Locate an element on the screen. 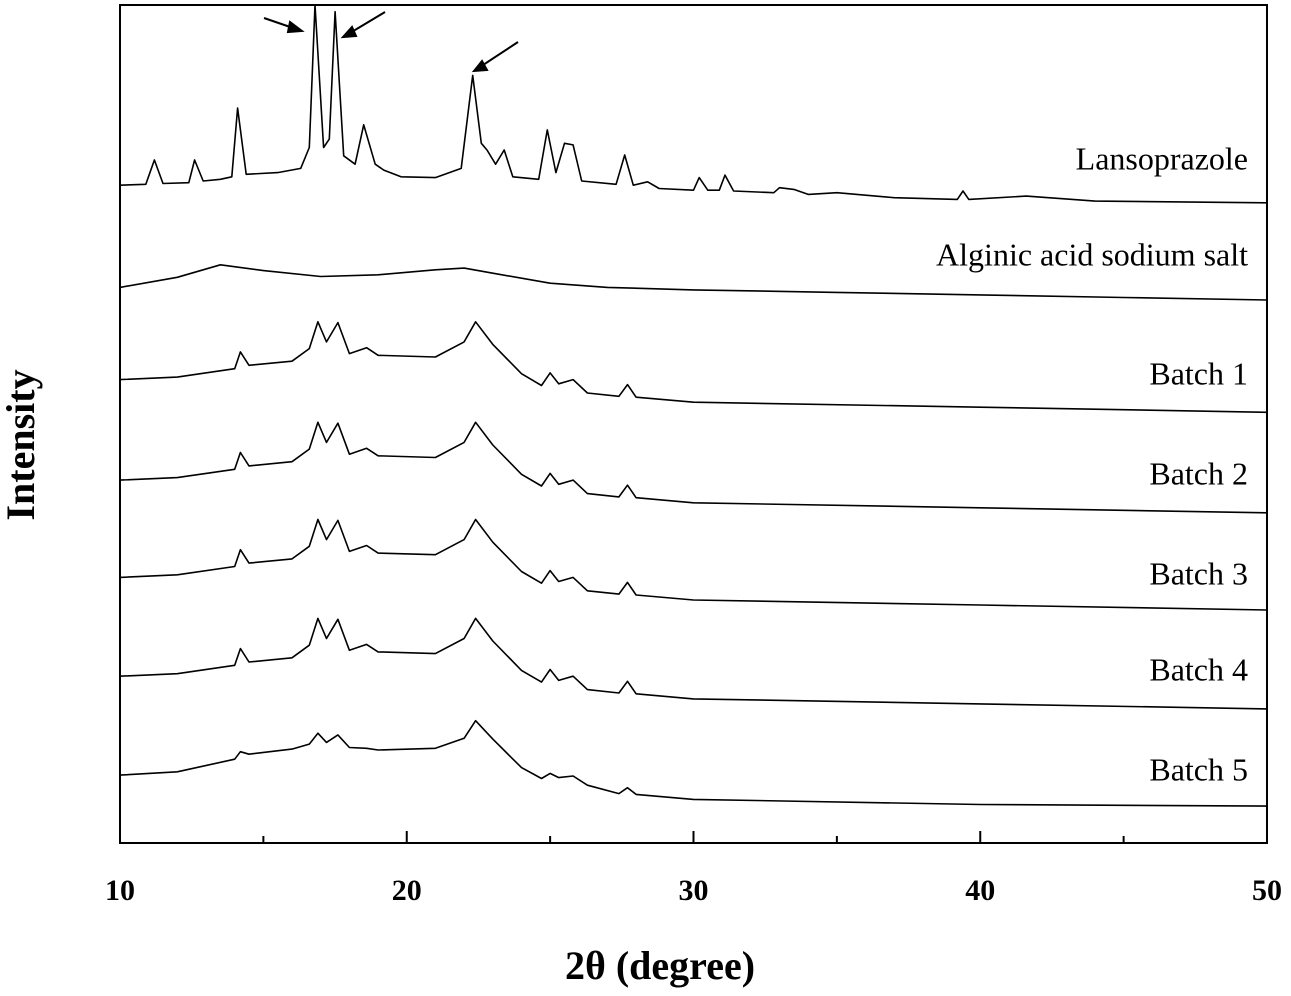 This screenshot has height=996, width=1291. x-tick-label: 50 is located at coordinates (1267, 890).